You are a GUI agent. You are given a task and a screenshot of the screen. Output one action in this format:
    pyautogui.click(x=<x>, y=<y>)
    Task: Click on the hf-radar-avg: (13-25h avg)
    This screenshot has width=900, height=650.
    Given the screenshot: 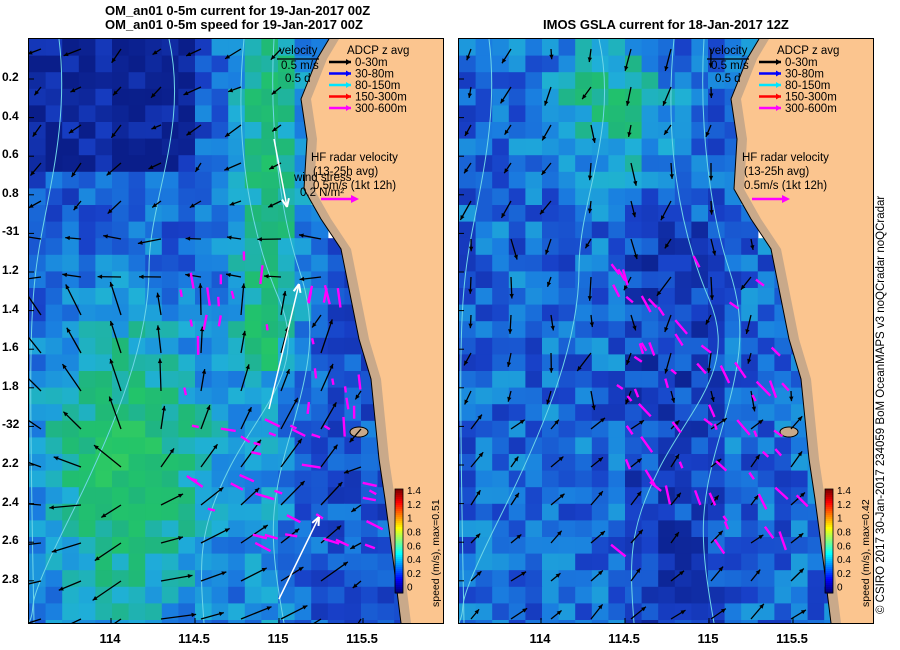 What is the action you would take?
    pyautogui.click(x=776, y=172)
    